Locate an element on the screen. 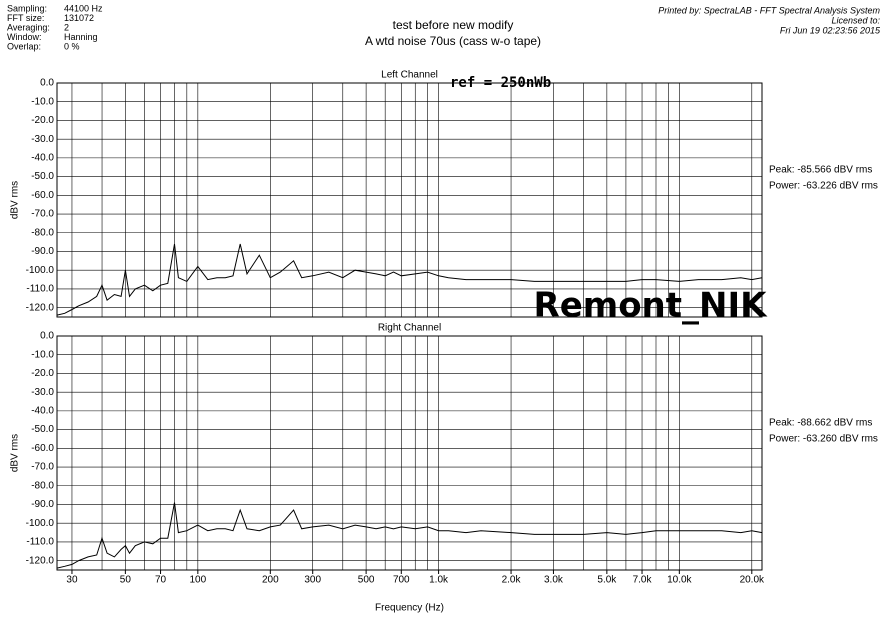 The image size is (887, 627). setting-value: 44100 Hz is located at coordinates (83, 8).